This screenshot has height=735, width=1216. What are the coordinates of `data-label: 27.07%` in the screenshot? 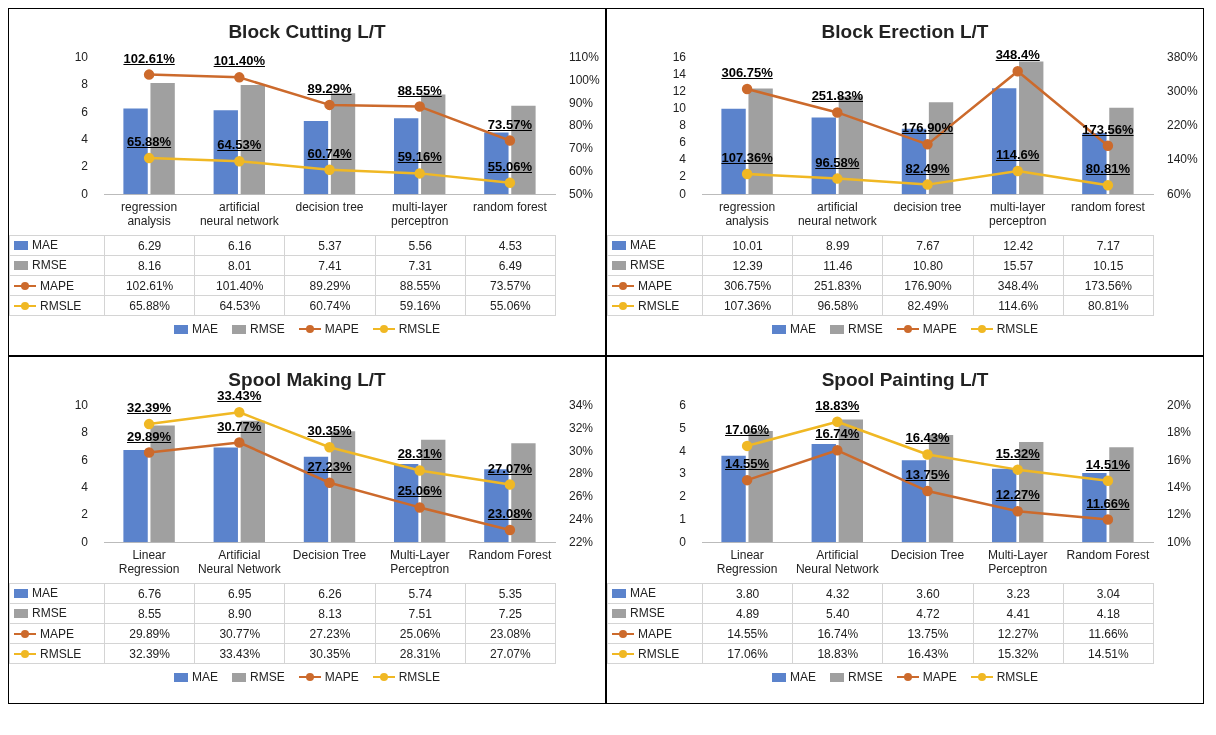 It's located at (510, 653).